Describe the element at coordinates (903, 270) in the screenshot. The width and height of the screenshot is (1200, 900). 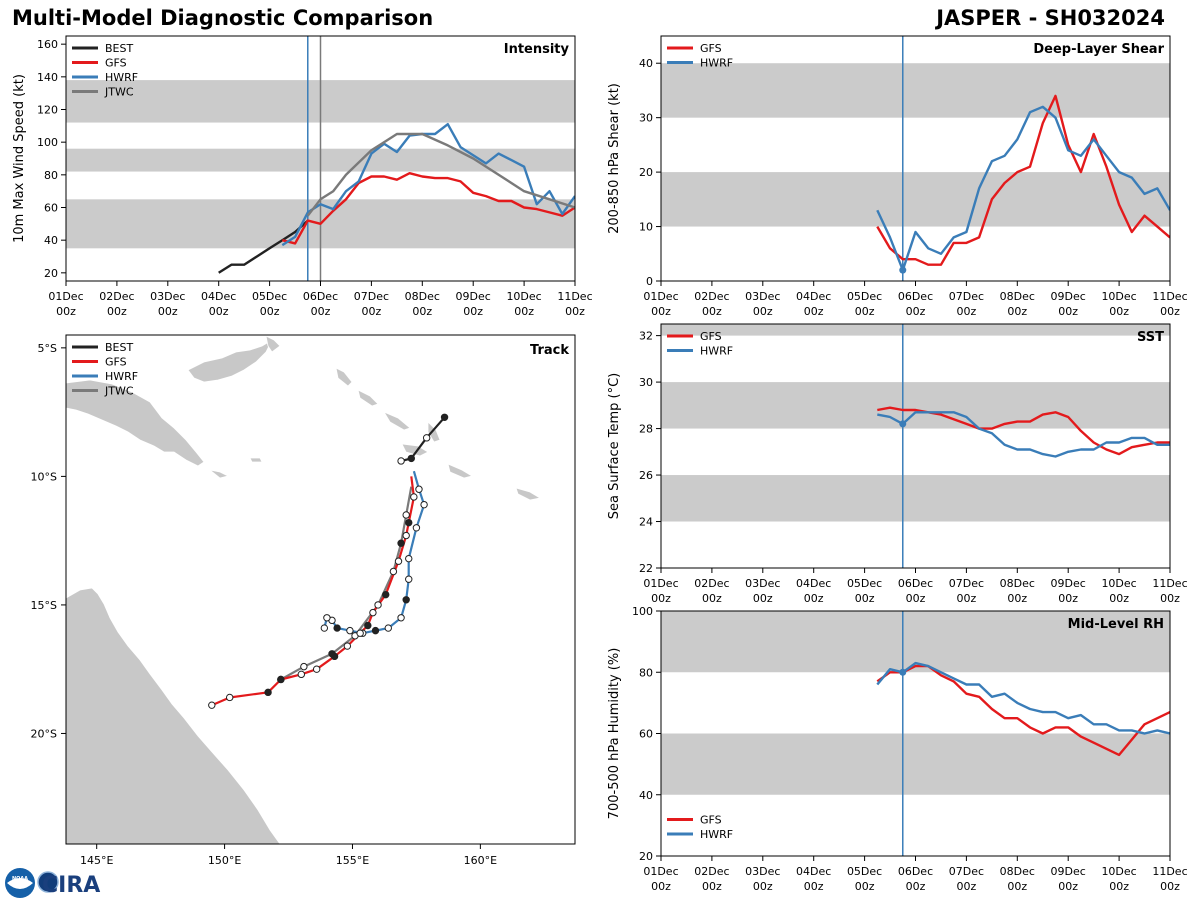
I see `current-value-marker` at that location.